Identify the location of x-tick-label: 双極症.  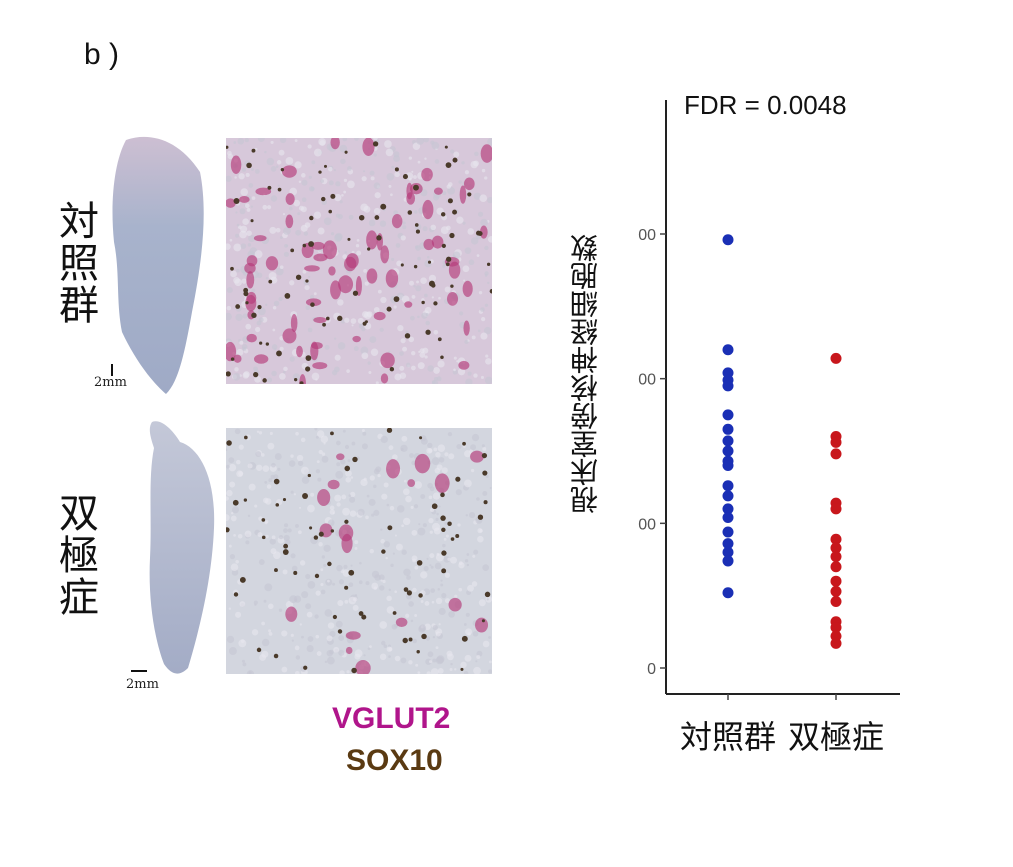
(836, 737).